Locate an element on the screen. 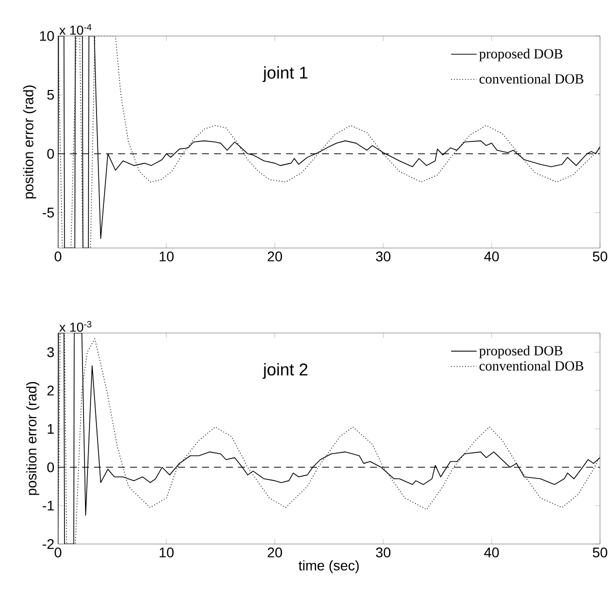 The width and height of the screenshot is (616, 599). y-tick-label: -2 is located at coordinates (48, 544).